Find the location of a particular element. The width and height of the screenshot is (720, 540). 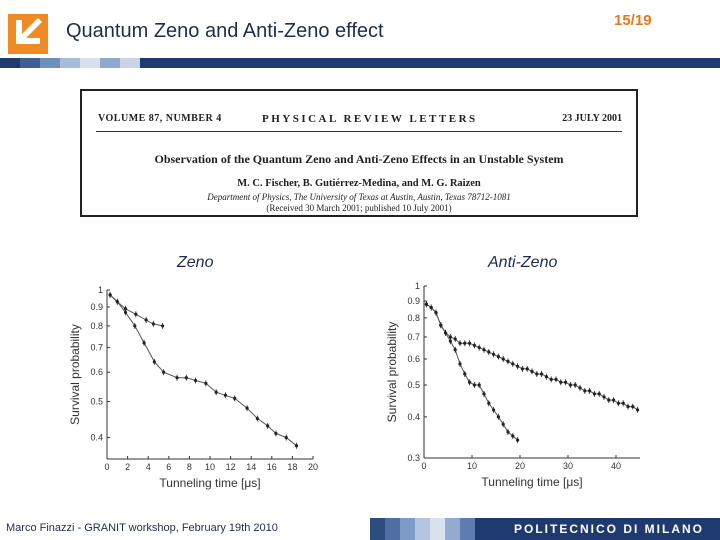

polimi-logo-icon is located at coordinates (28, 34).